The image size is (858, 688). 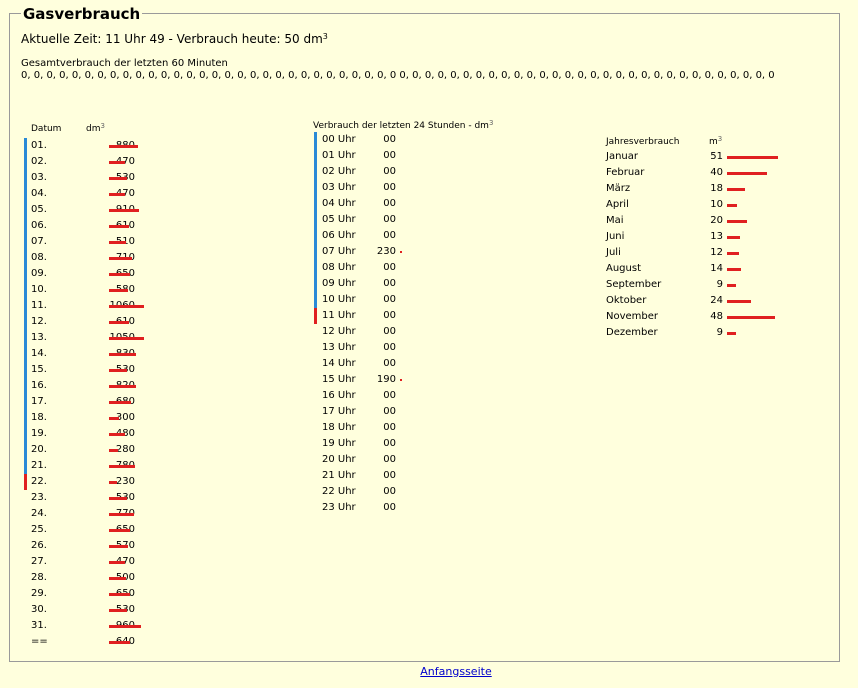 I want to click on hourly-row: 08 Uhr 00, so click(x=372, y=268).